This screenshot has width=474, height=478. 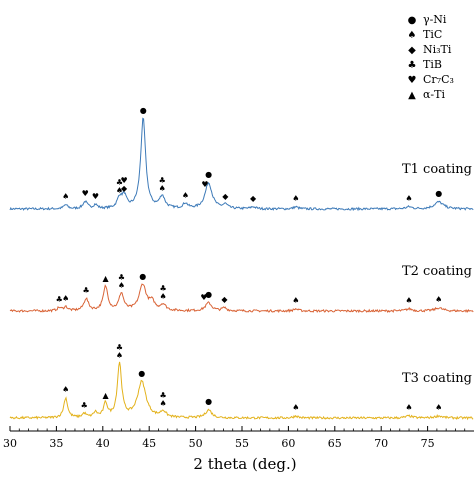 What do you see at coordinates (56, 443) in the screenshot?
I see `x-tick-label: 35` at bounding box center [56, 443].